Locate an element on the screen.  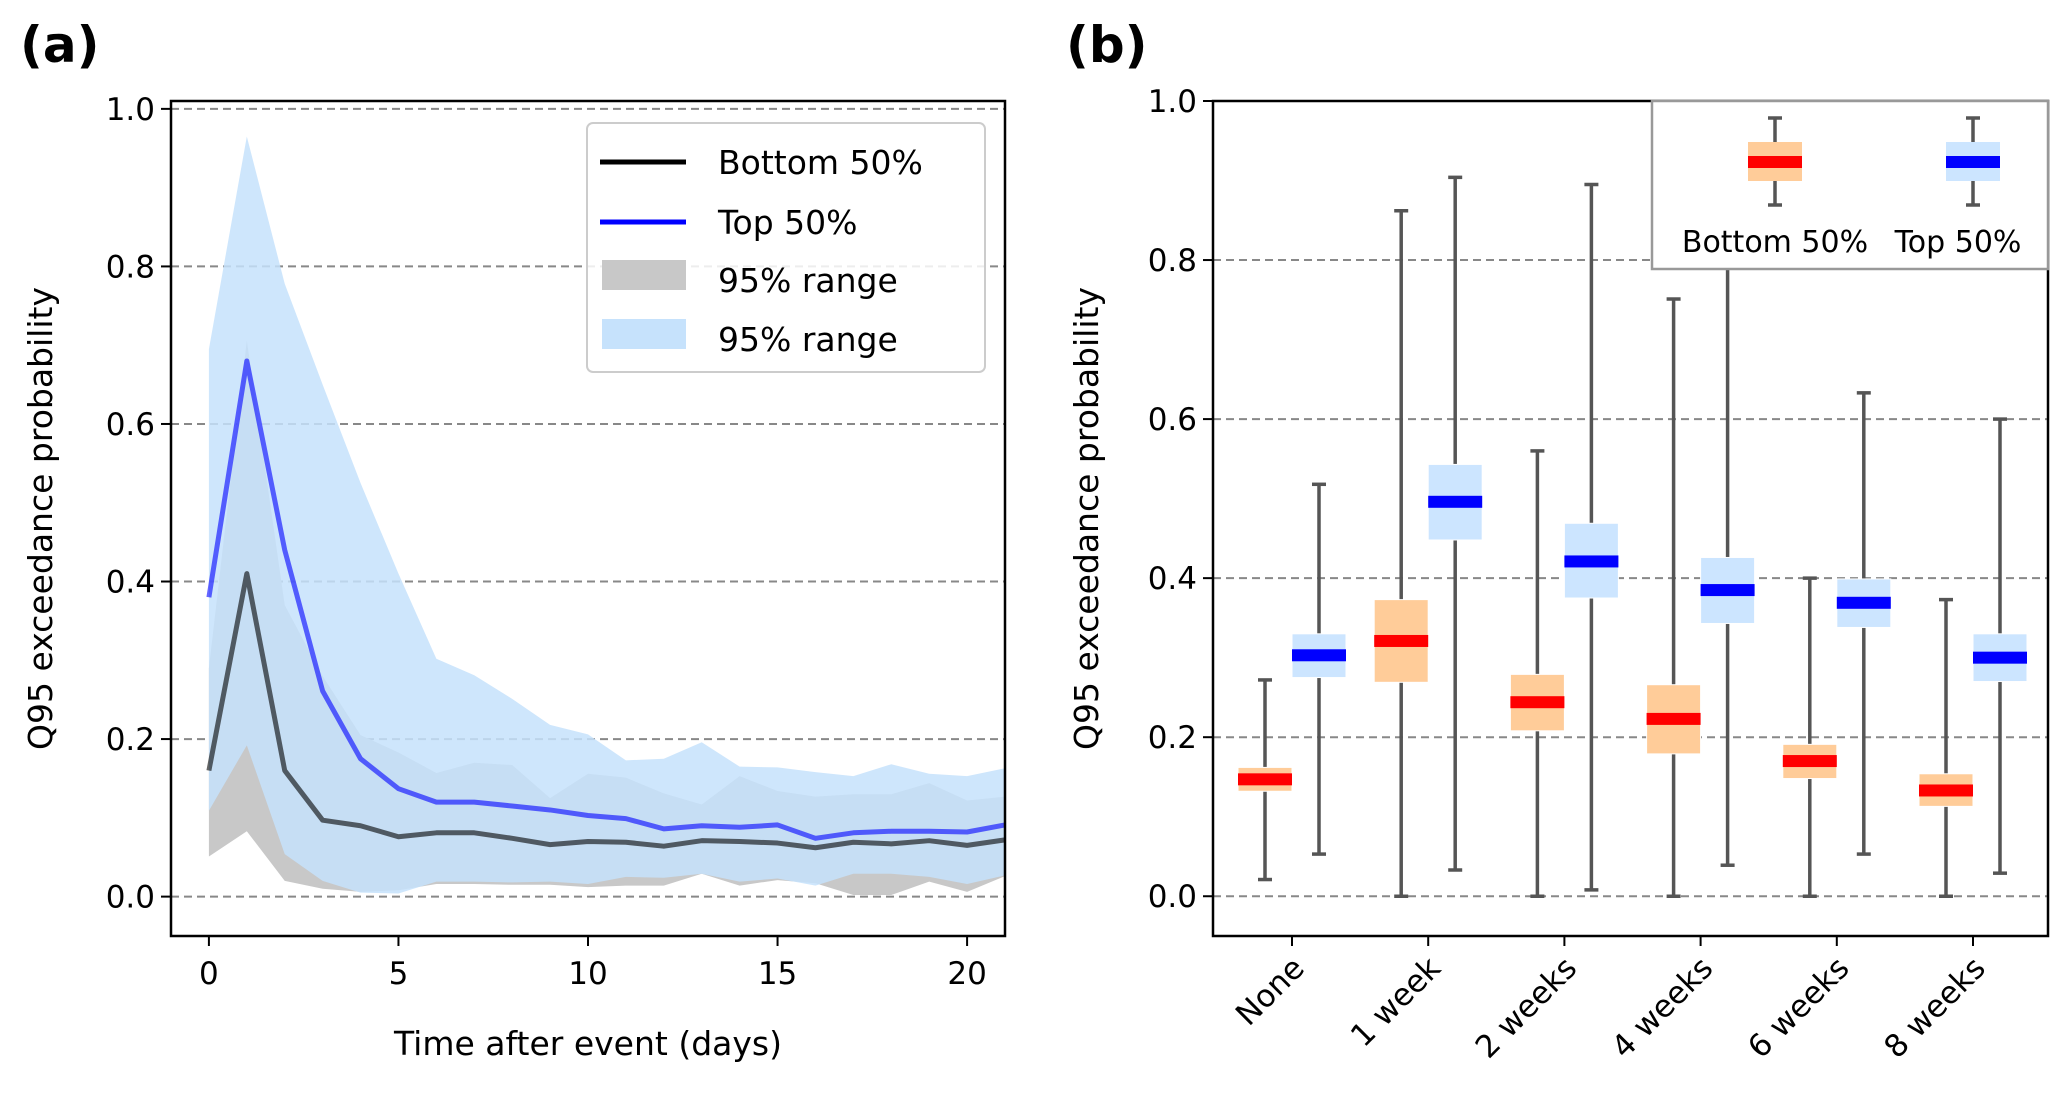
b-legend-label-bottom: Bottom 50% is located at coordinates (1775, 242).